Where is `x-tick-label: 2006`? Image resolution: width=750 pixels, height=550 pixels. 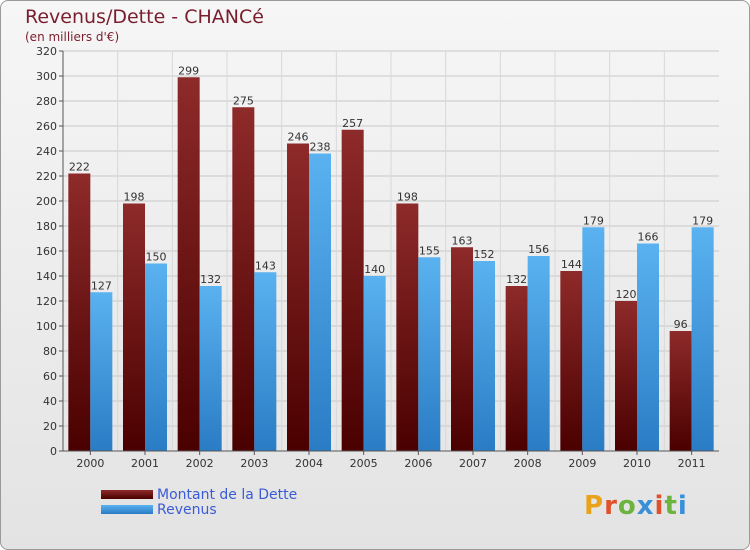 x-tick-label: 2006 is located at coordinates (418, 463).